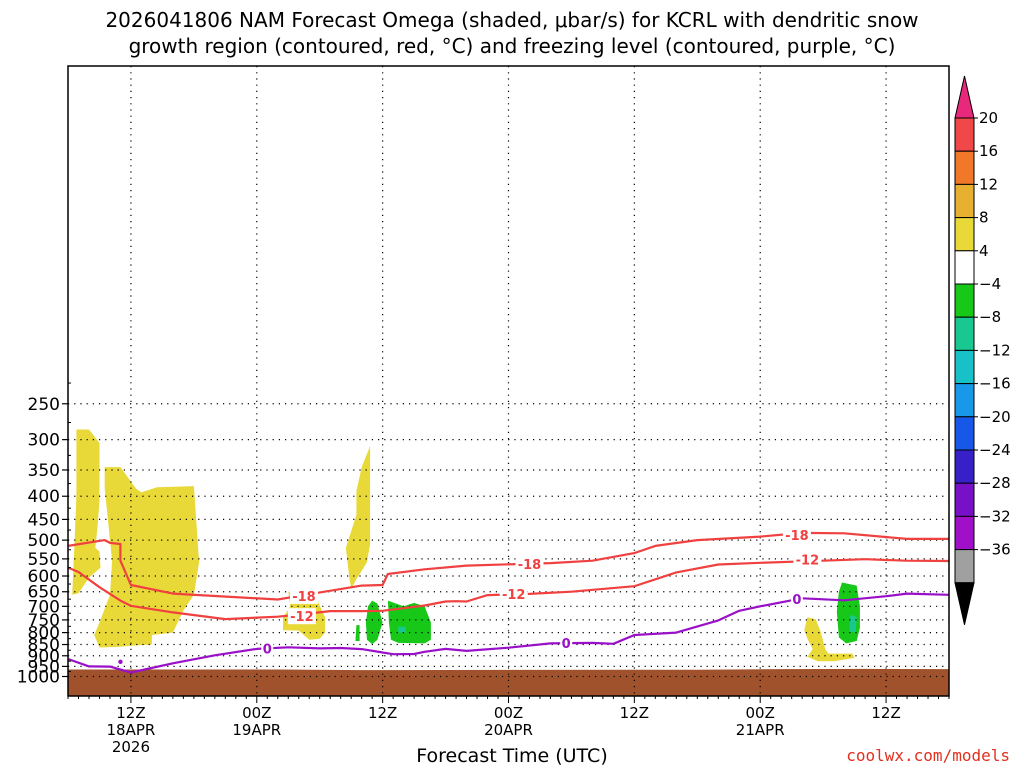  I want to click on freezing-level-dot, so click(120, 661).